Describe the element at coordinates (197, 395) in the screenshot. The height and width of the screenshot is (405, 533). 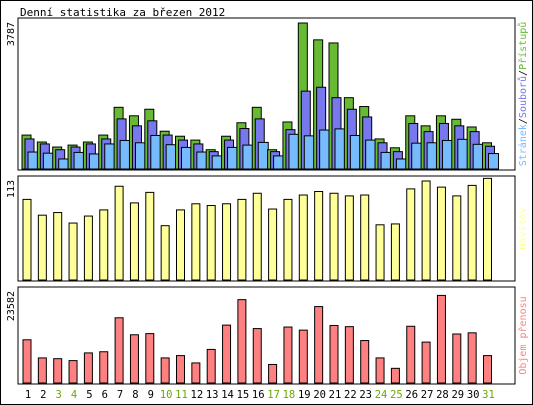
I see `x-tick-label-12: 12` at that location.